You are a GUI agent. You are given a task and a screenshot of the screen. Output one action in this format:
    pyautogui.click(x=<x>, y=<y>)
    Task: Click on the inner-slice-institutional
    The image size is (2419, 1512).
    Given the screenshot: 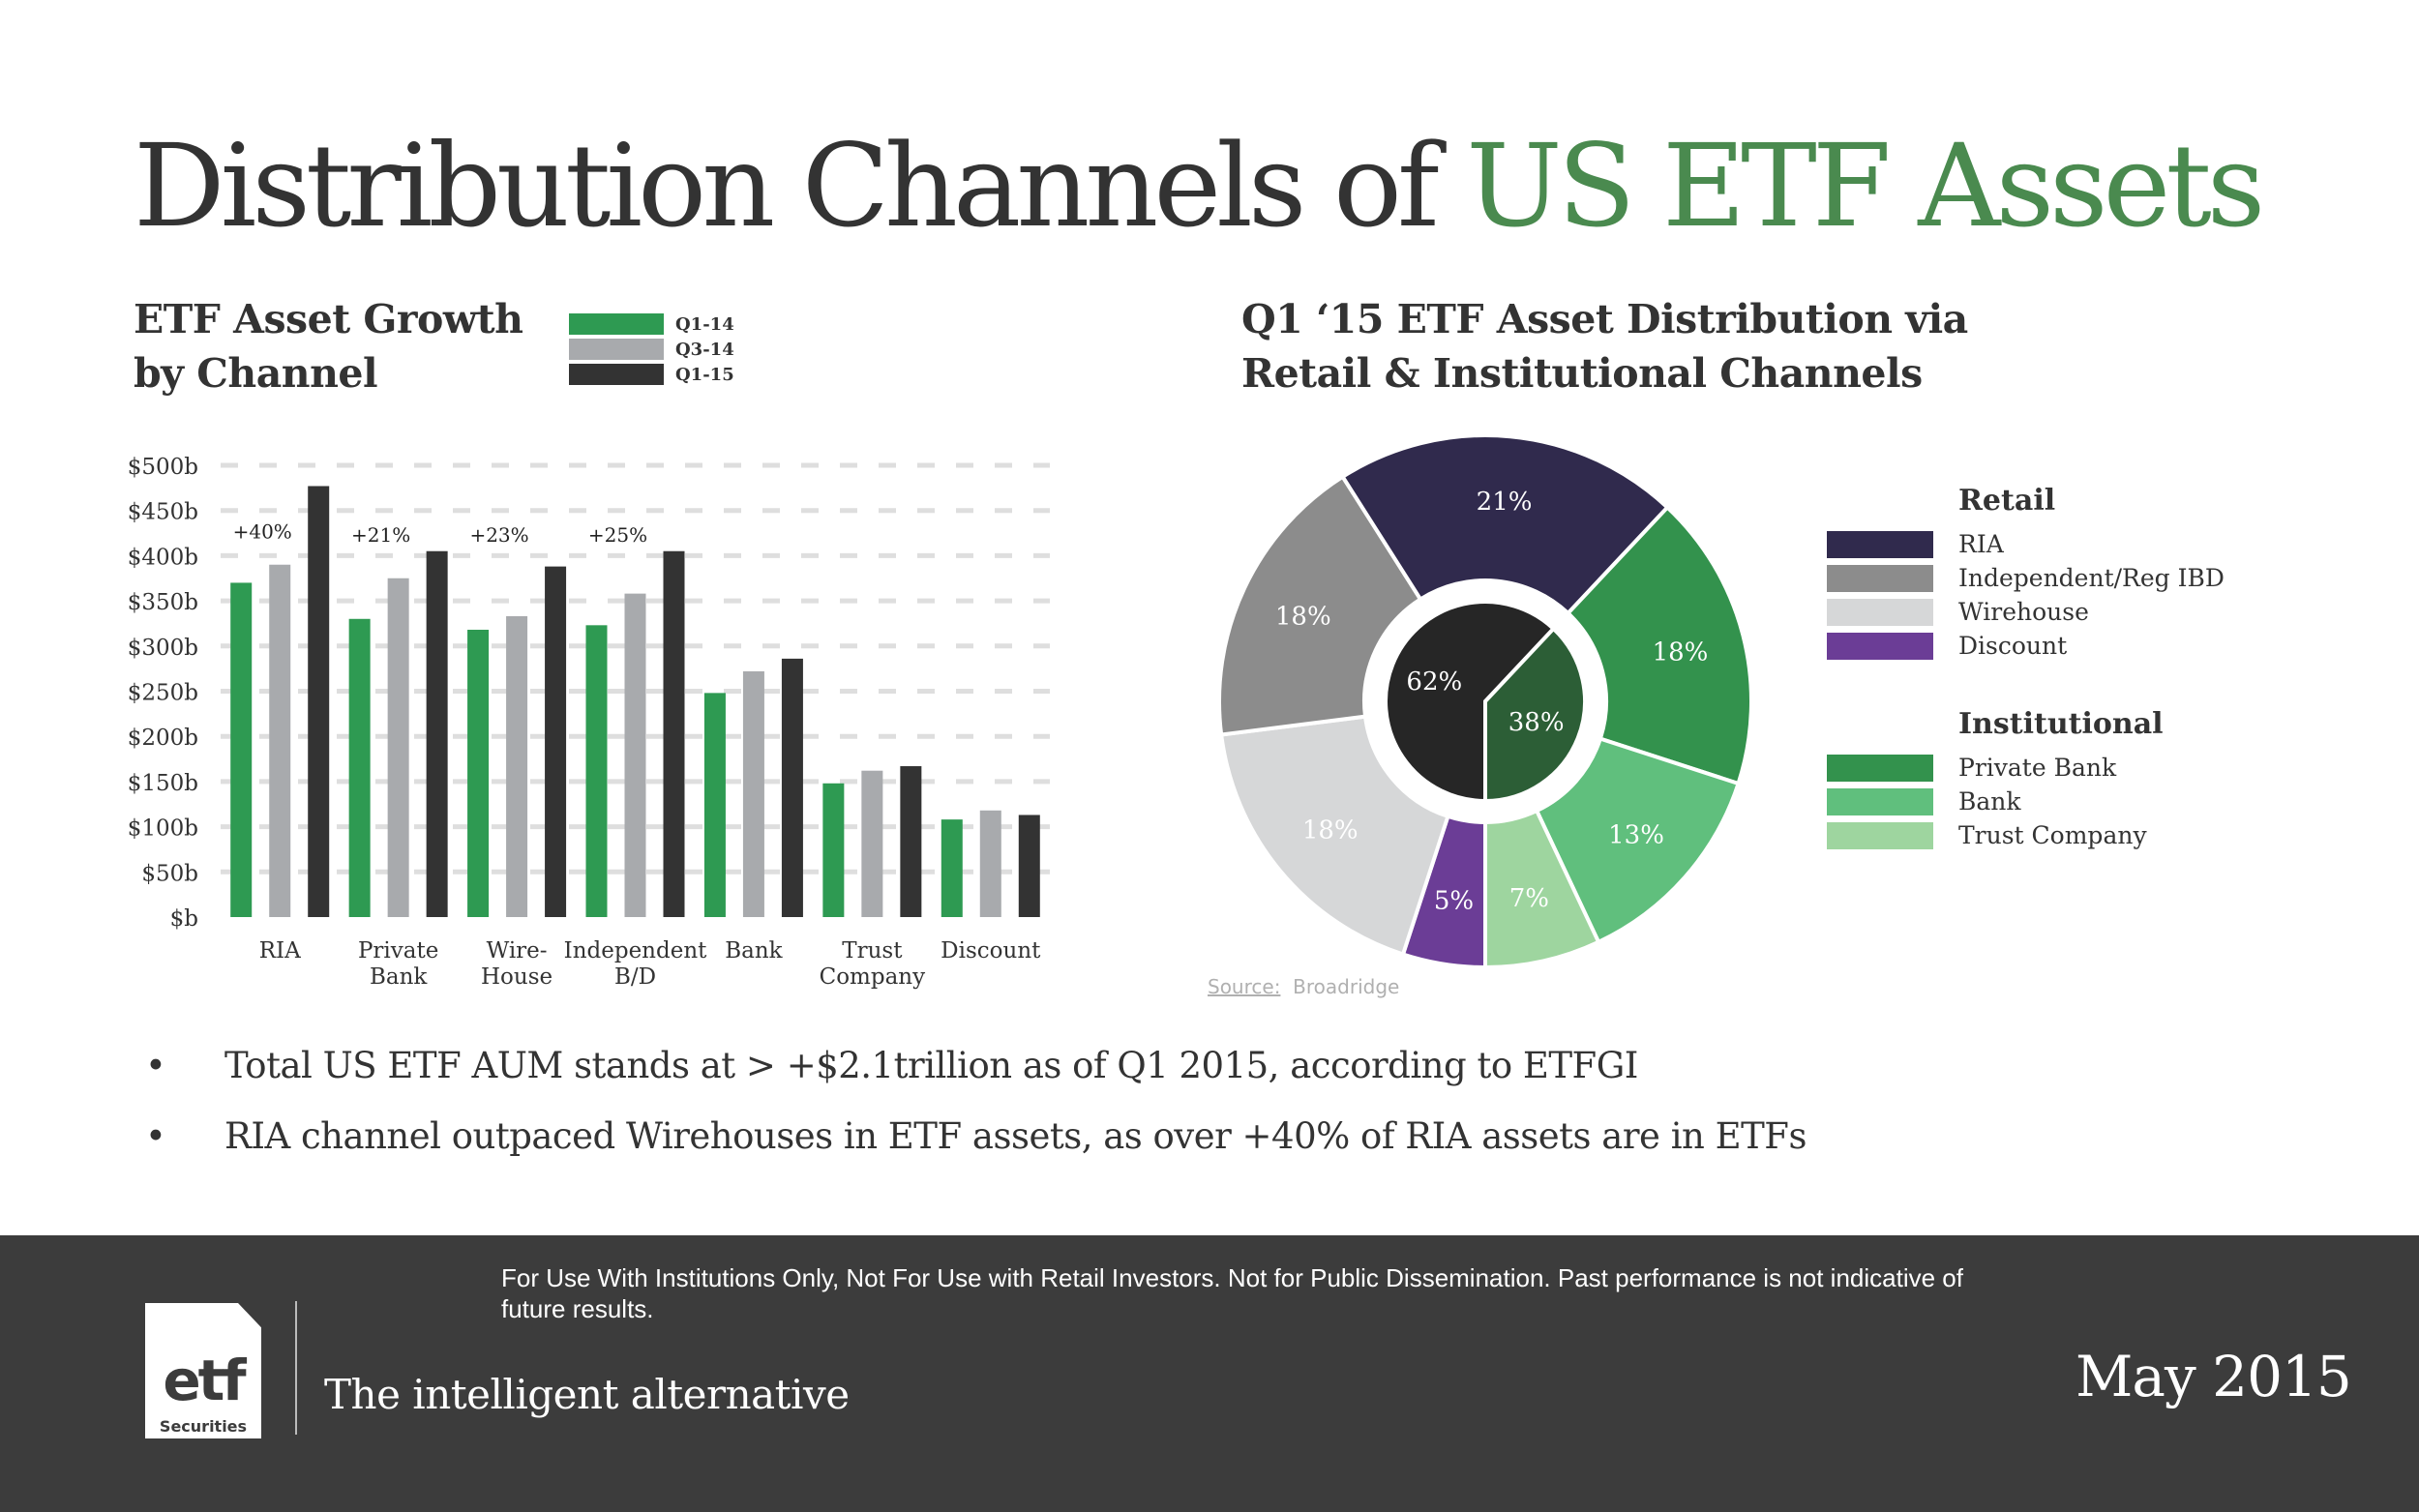 What is the action you would take?
    pyautogui.click(x=1535, y=715)
    